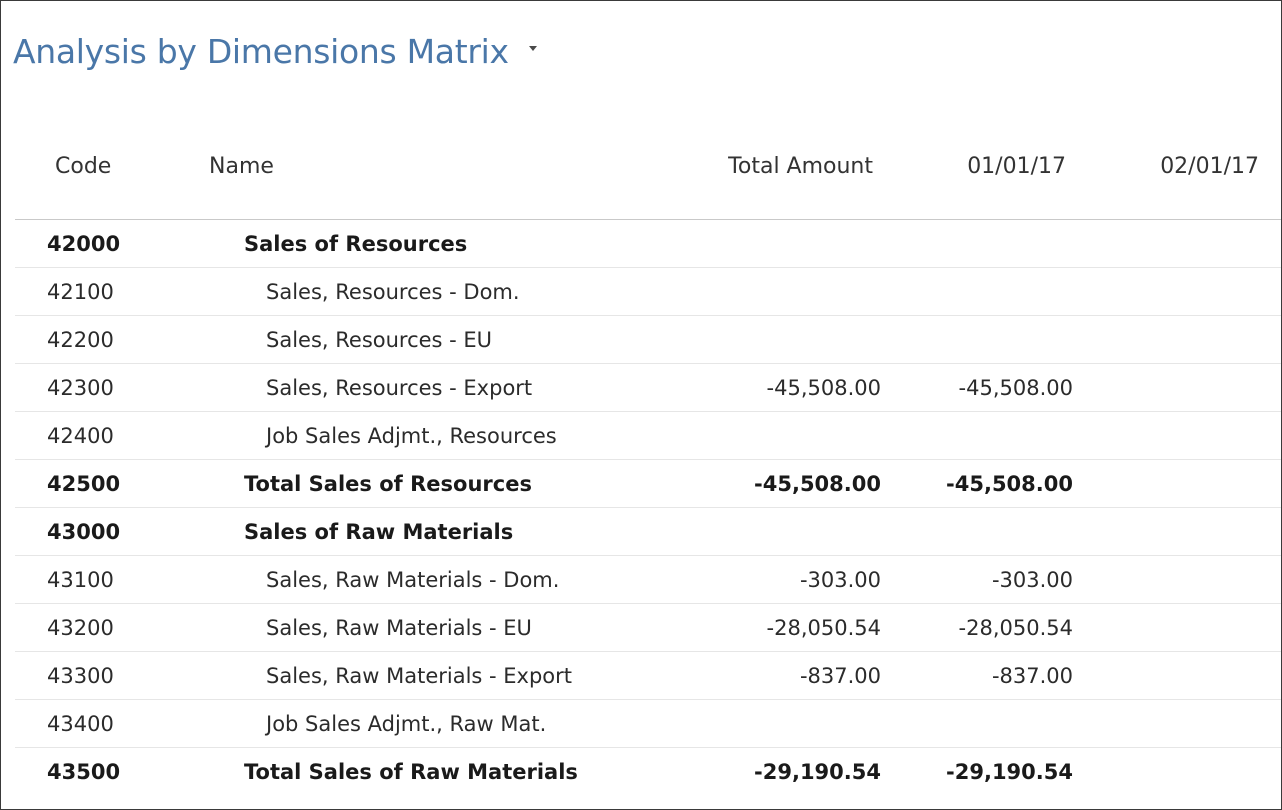 The image size is (1282, 810). Describe the element at coordinates (83, 166) in the screenshot. I see `column-header-code: Code` at that location.